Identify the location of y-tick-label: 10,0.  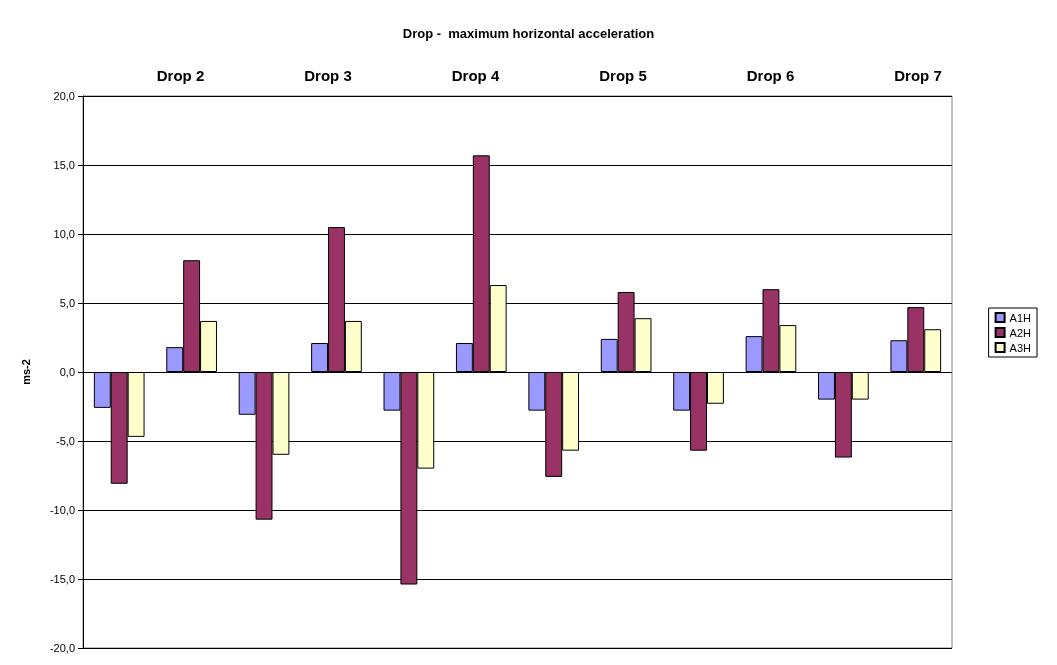
(64, 234).